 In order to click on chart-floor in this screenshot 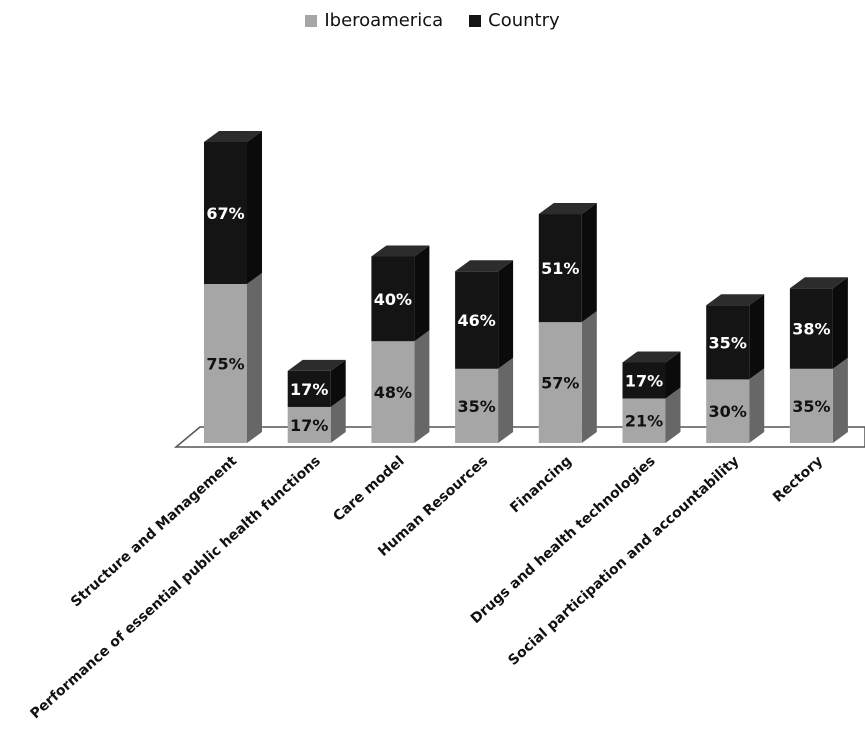, I will do `click(519, 437)`.